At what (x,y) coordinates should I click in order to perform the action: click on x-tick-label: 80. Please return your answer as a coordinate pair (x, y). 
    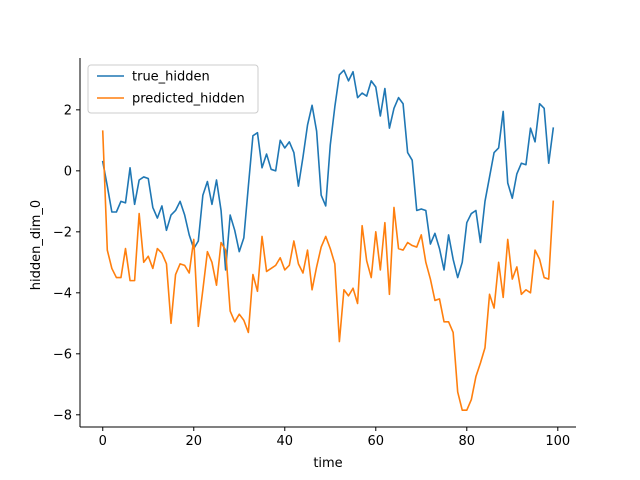
    Looking at the image, I should click on (467, 441).